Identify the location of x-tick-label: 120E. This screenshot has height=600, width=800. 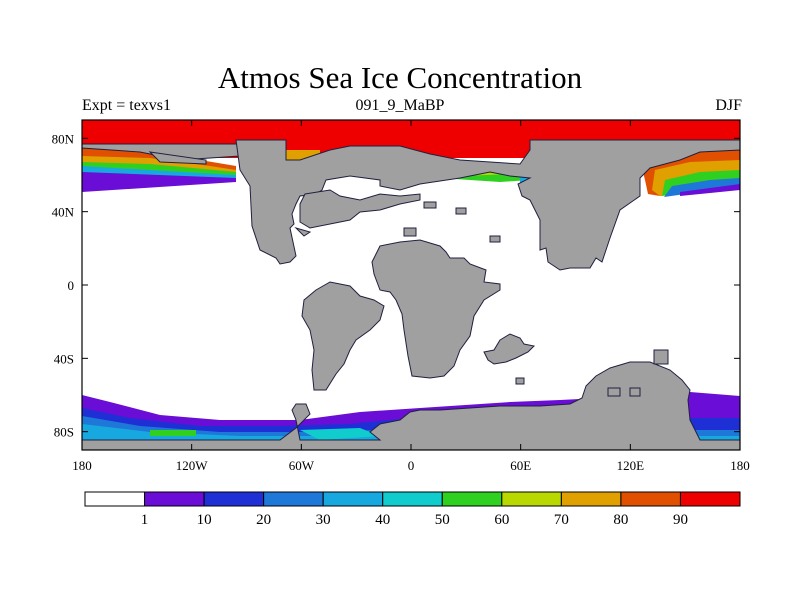
(631, 465).